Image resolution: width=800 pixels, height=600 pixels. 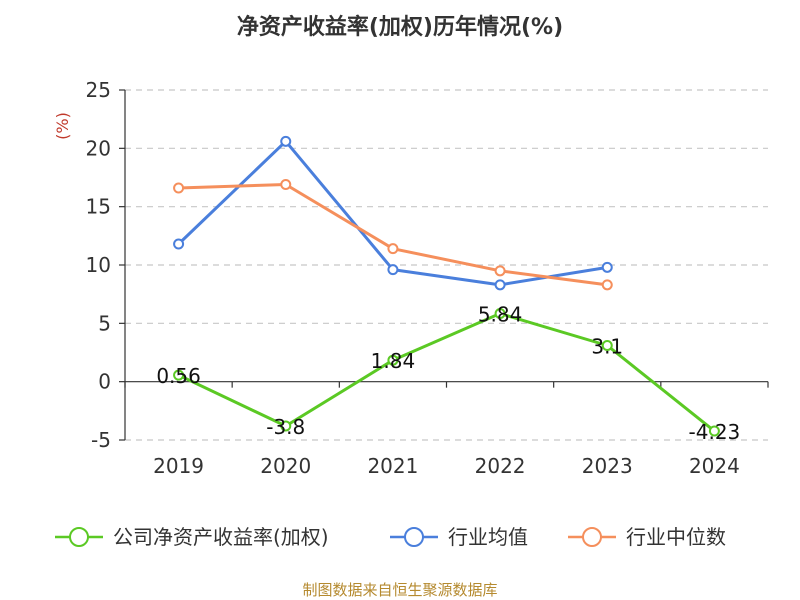 I want to click on y-tick-label: 10, so click(x=98, y=265).